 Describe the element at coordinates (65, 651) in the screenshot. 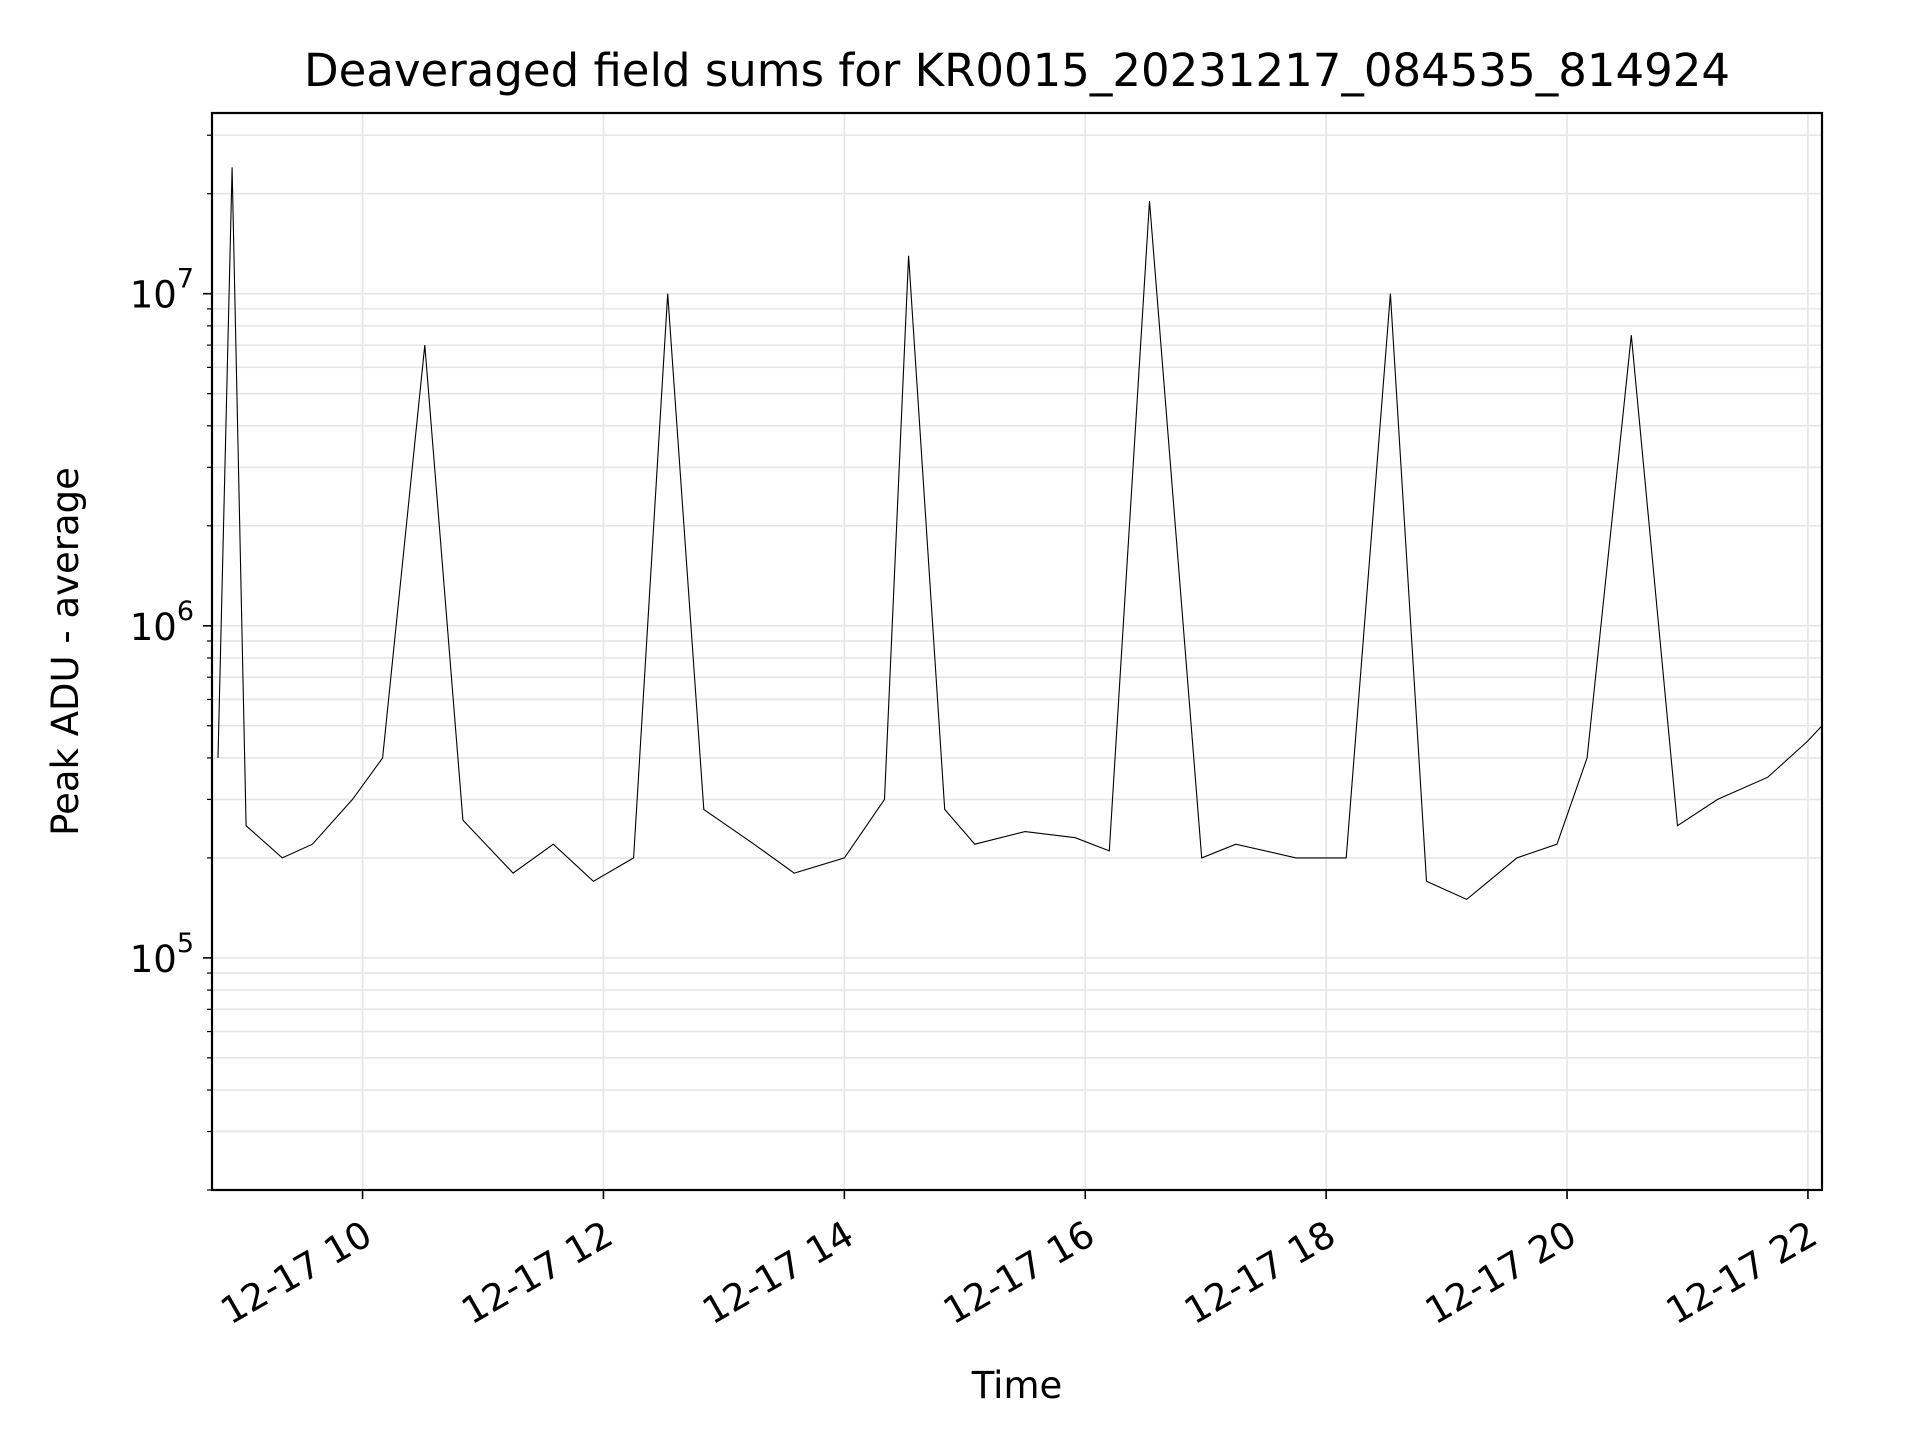

I see `y-axis-label: Peak ADU - average` at that location.